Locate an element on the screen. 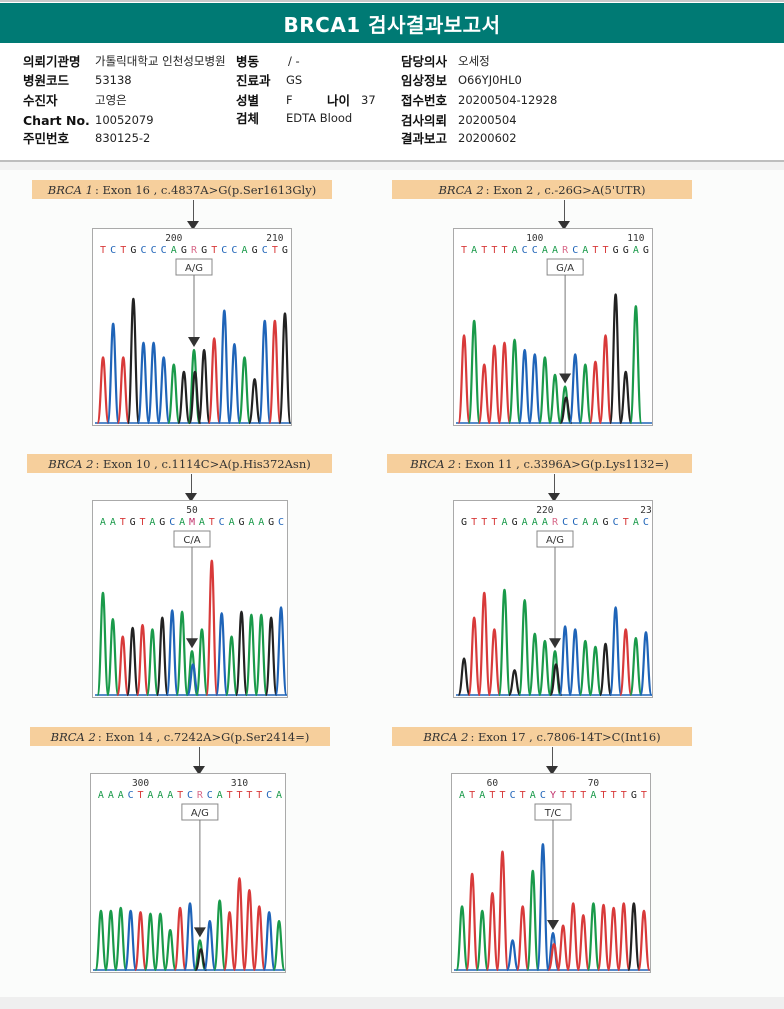  position-tick-label: 220 is located at coordinates (544, 510).